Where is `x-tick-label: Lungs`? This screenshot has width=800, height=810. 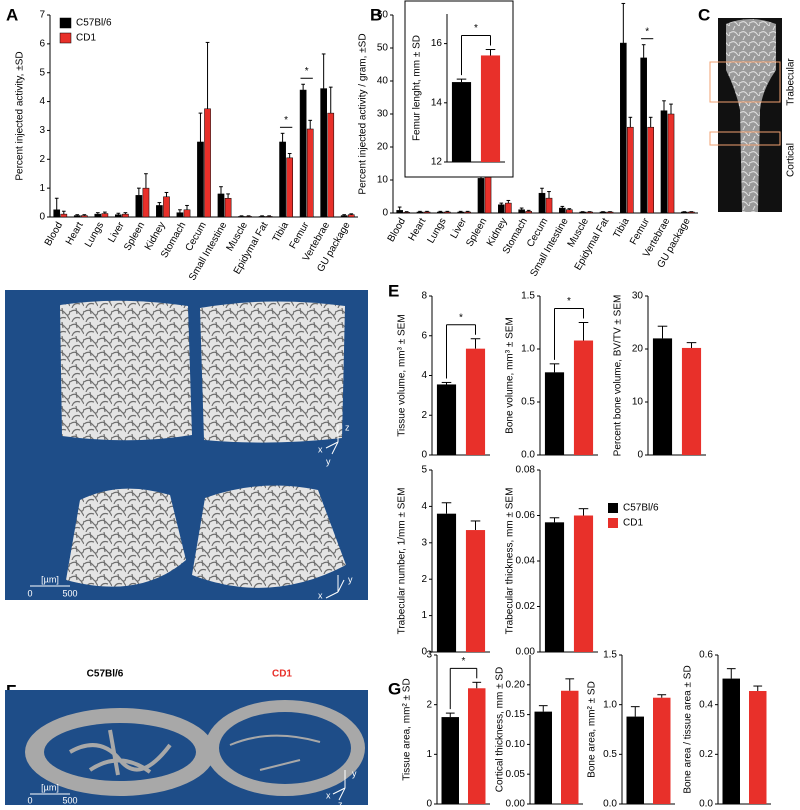
x-tick-label: Lungs is located at coordinates (437, 230).